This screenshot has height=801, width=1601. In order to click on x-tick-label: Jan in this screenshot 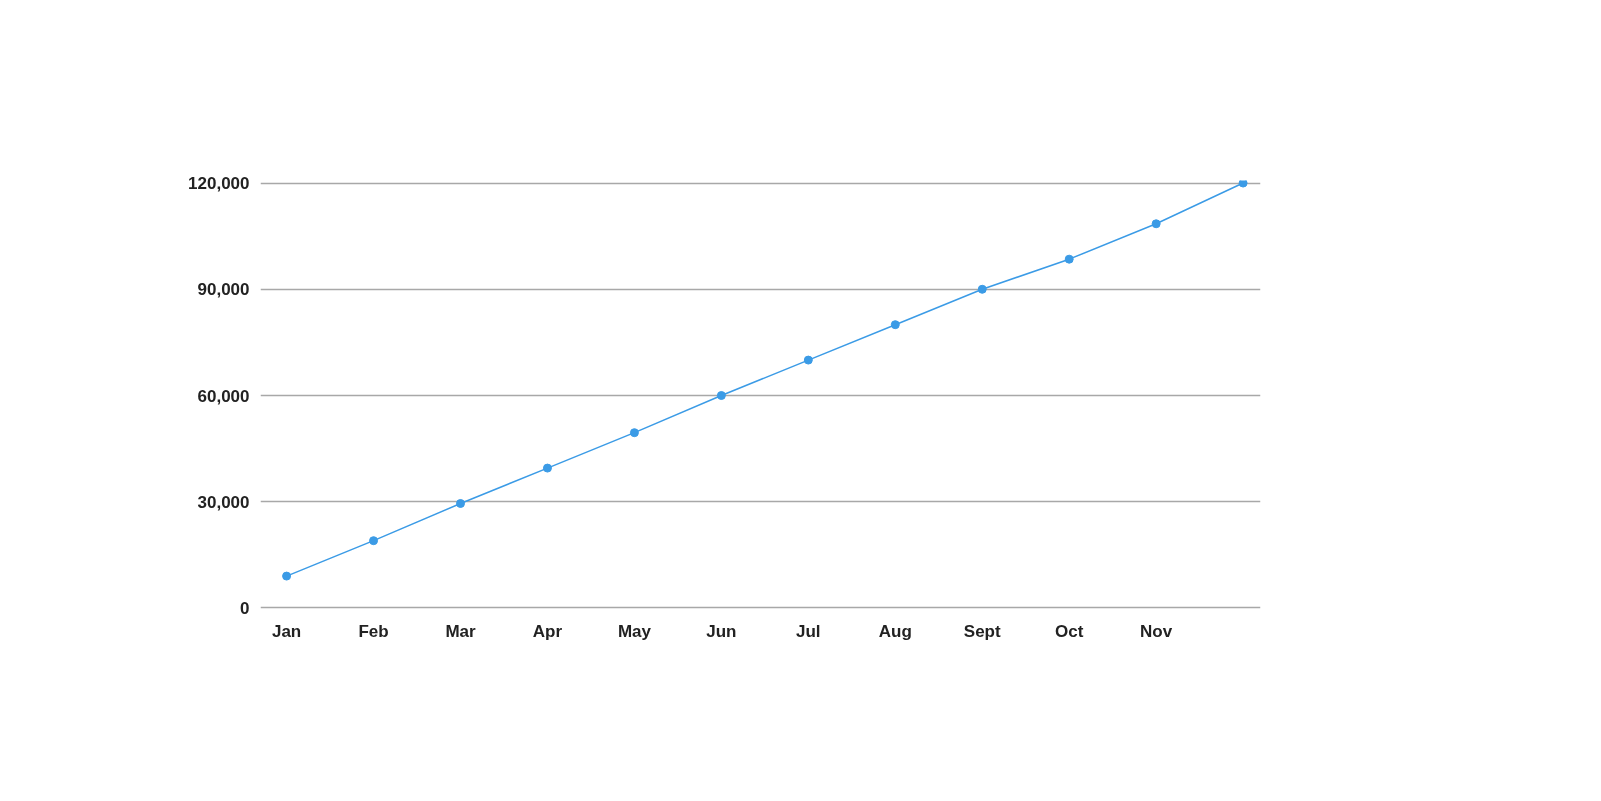, I will do `click(286, 631)`.